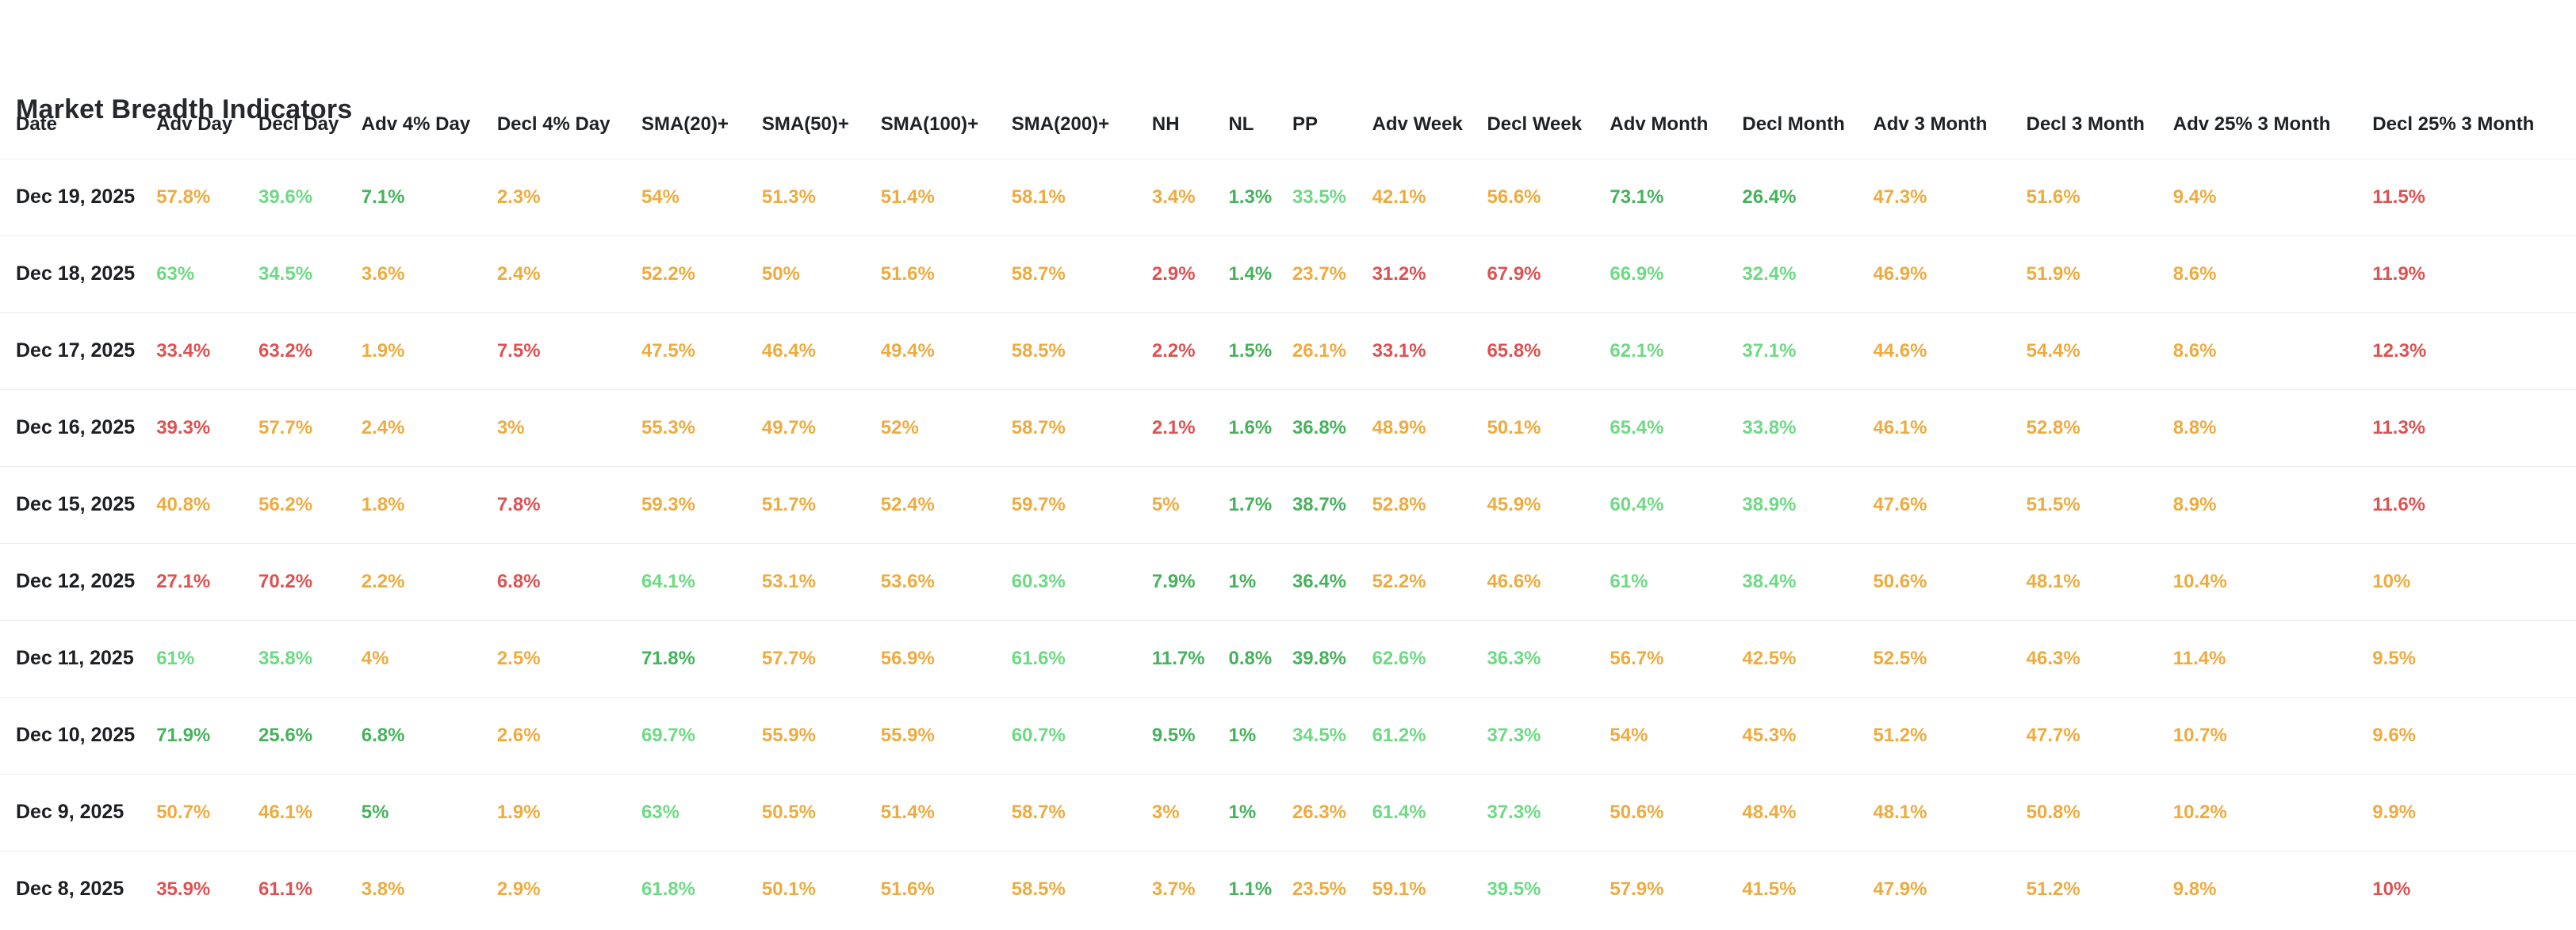 Image resolution: width=2576 pixels, height=930 pixels. Describe the element at coordinates (1514, 273) in the screenshot. I see `value-cell: 67.9%` at that location.